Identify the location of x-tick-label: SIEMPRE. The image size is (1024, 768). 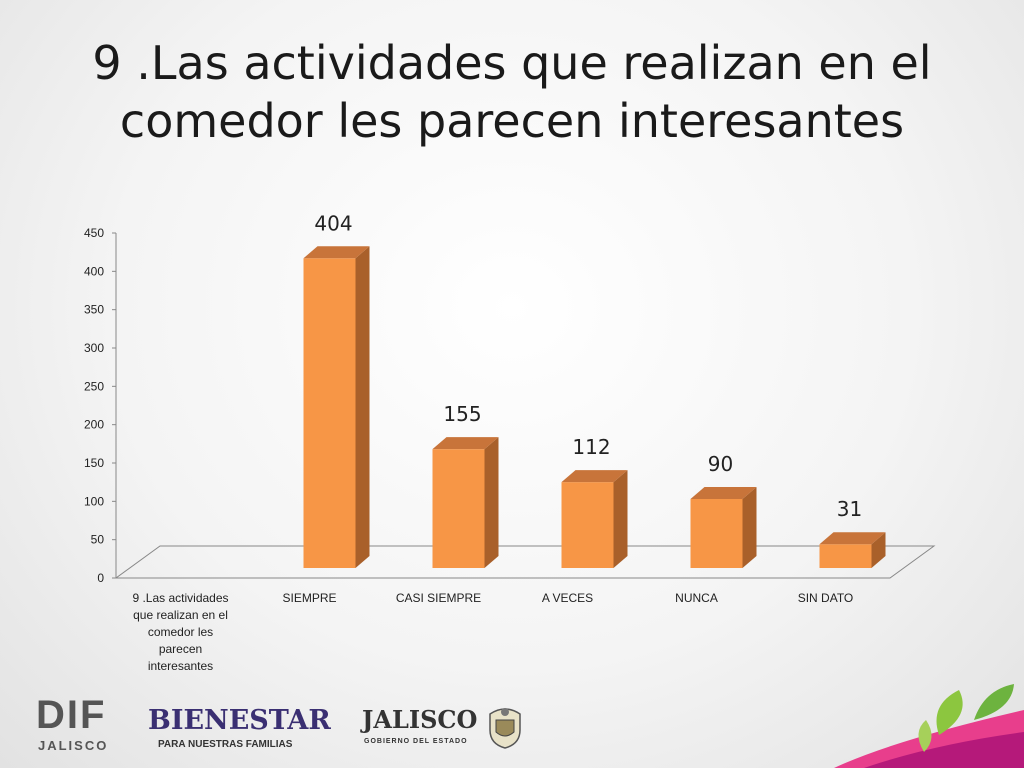
(309, 598).